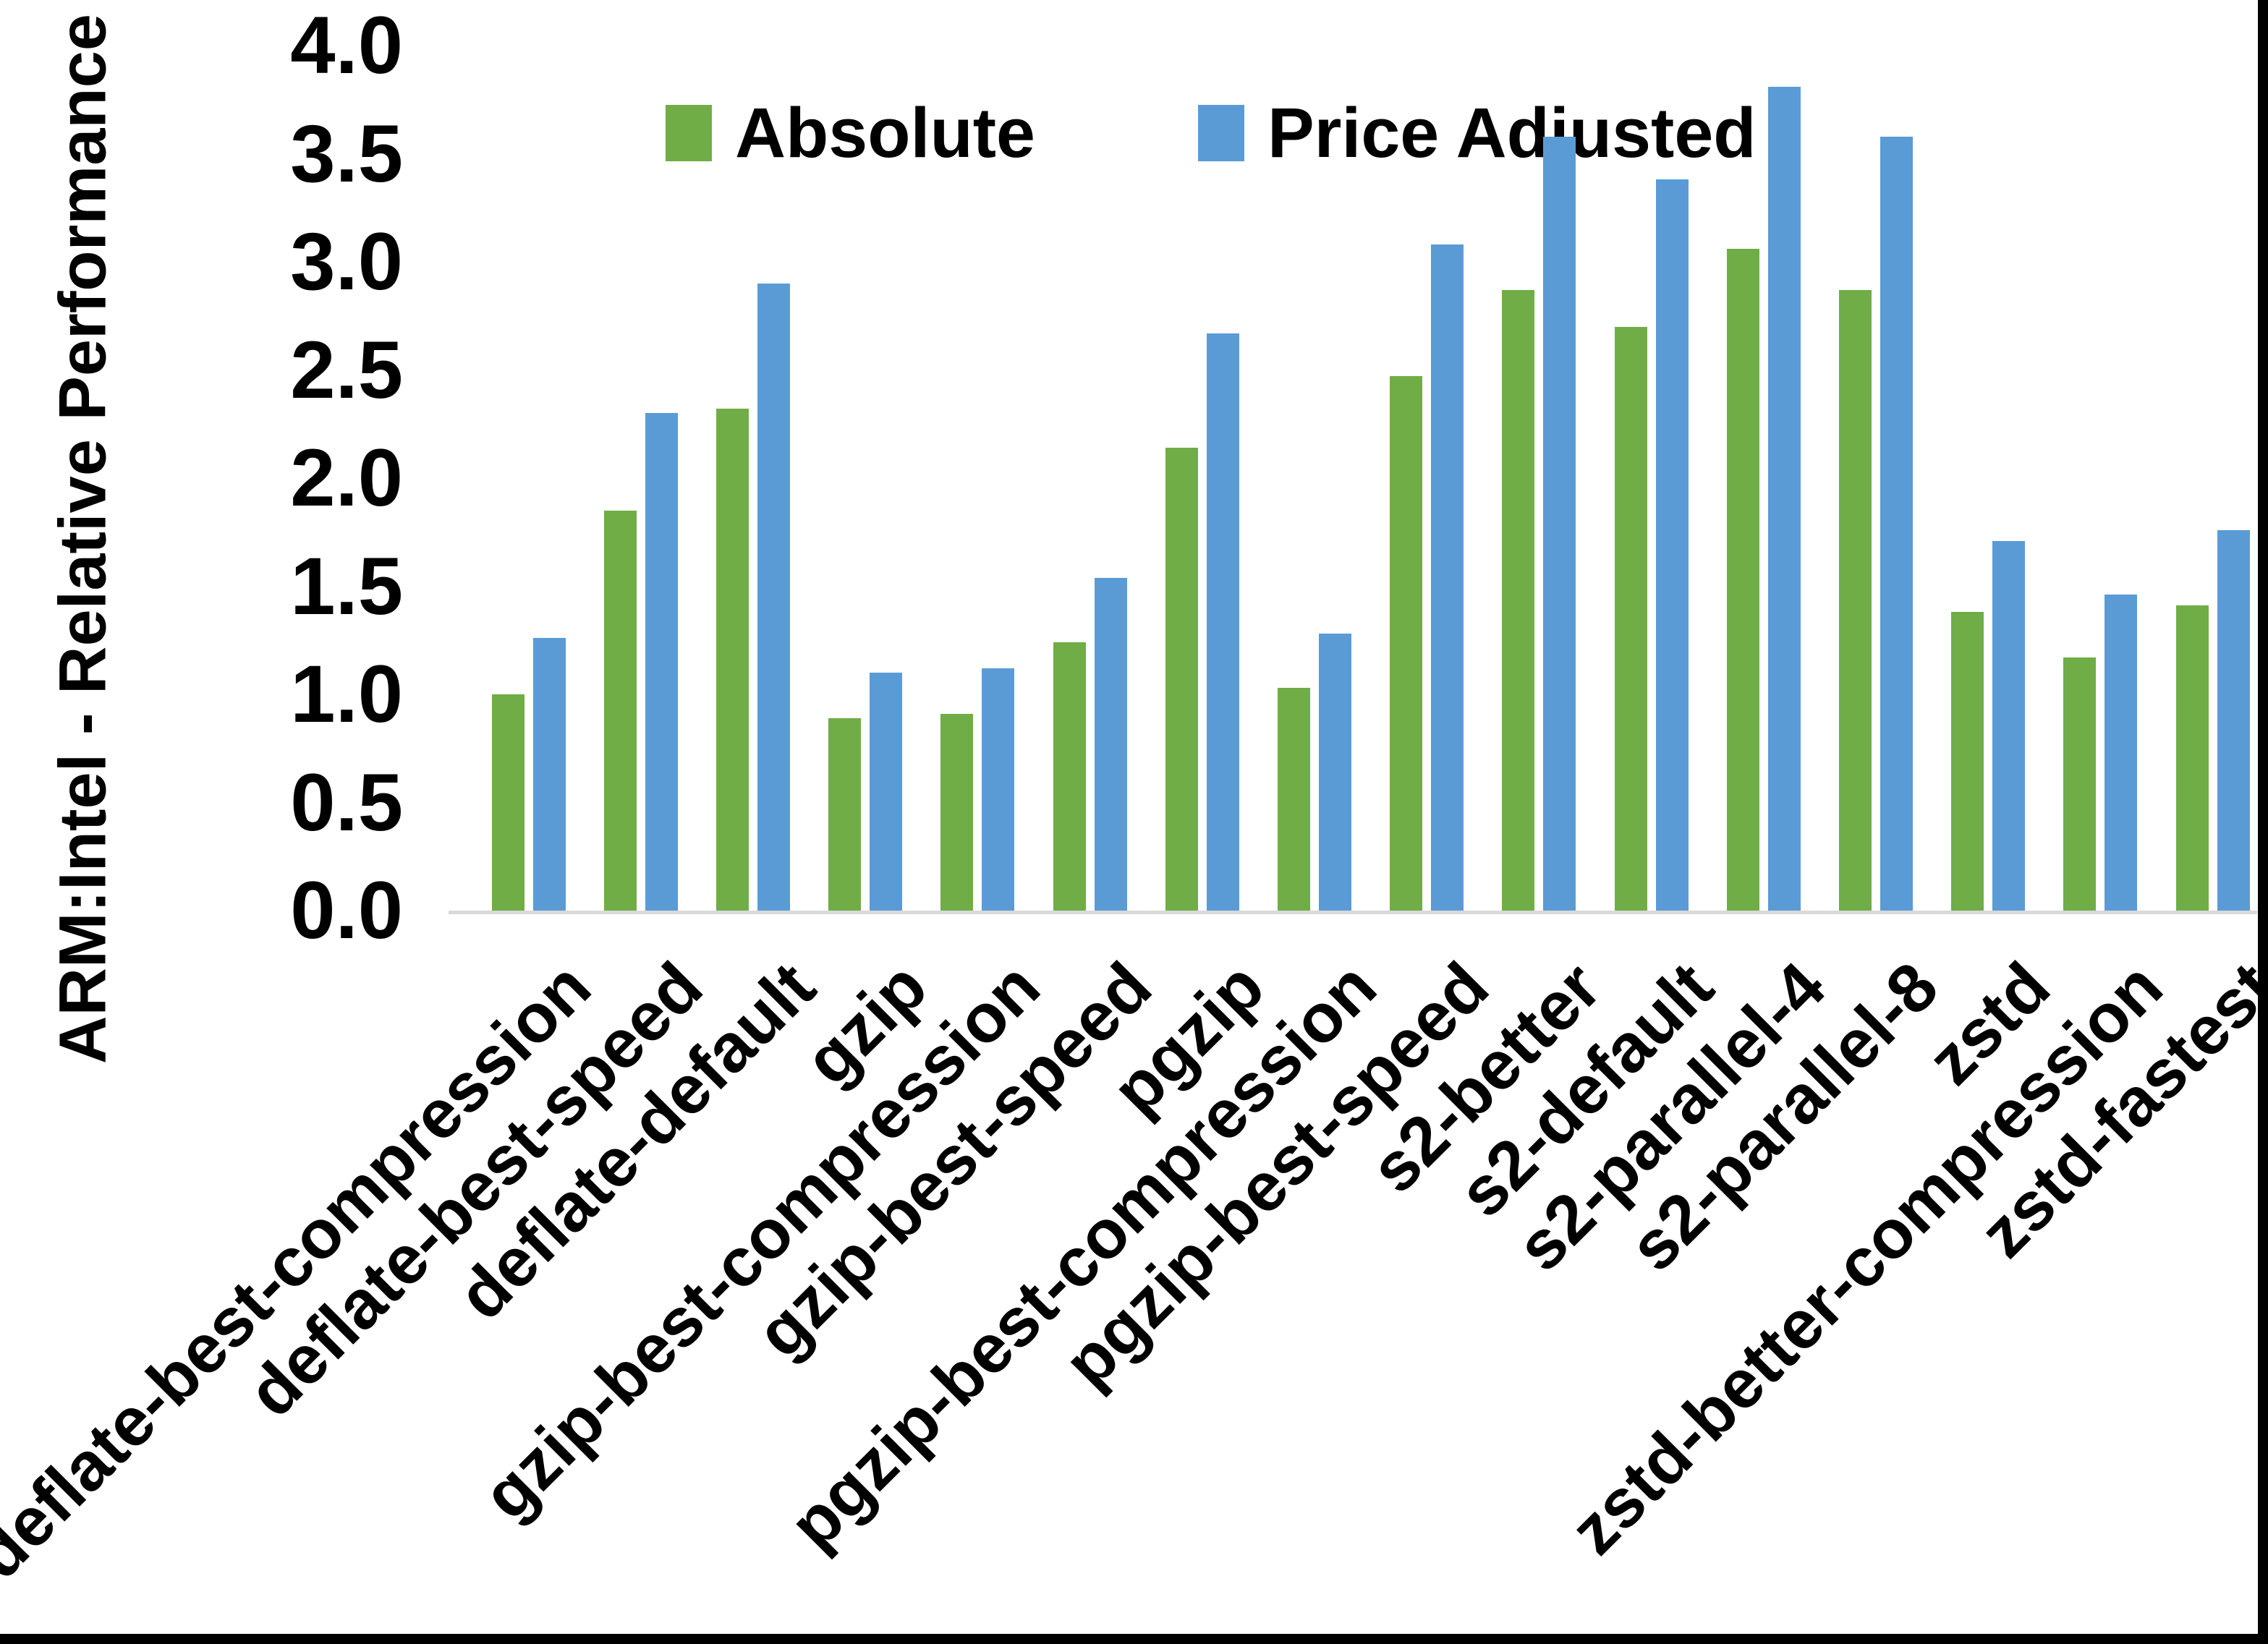 This screenshot has height=1644, width=2268. What do you see at coordinates (83, 539) in the screenshot?
I see `y-axis-title: ARM:Intel - Relative Performance` at bounding box center [83, 539].